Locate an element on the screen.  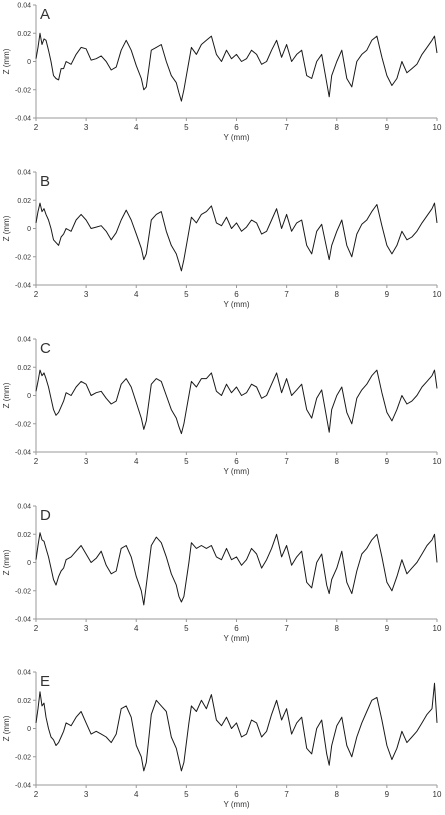
profile-line-c is located at coordinates (236, 402).